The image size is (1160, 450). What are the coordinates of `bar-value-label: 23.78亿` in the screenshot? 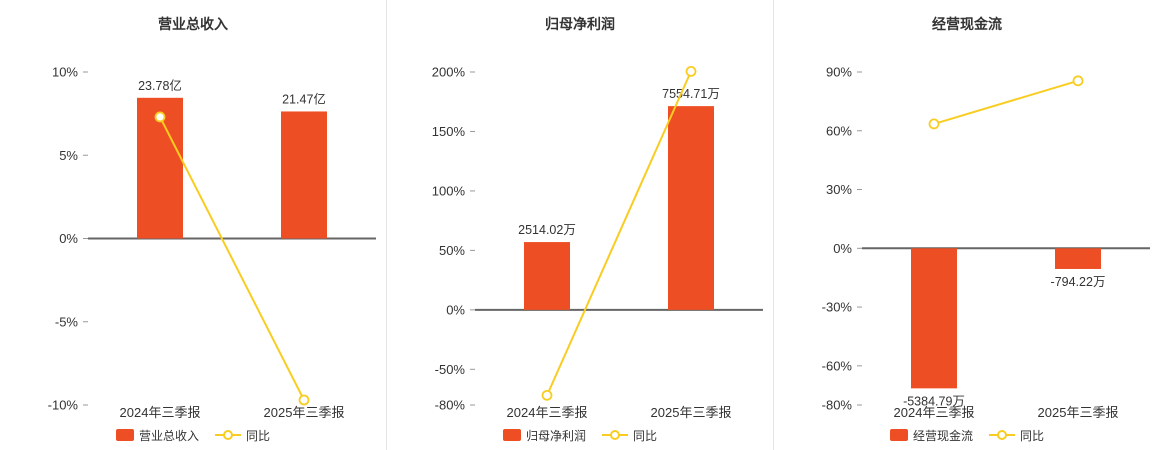 It's located at (160, 85).